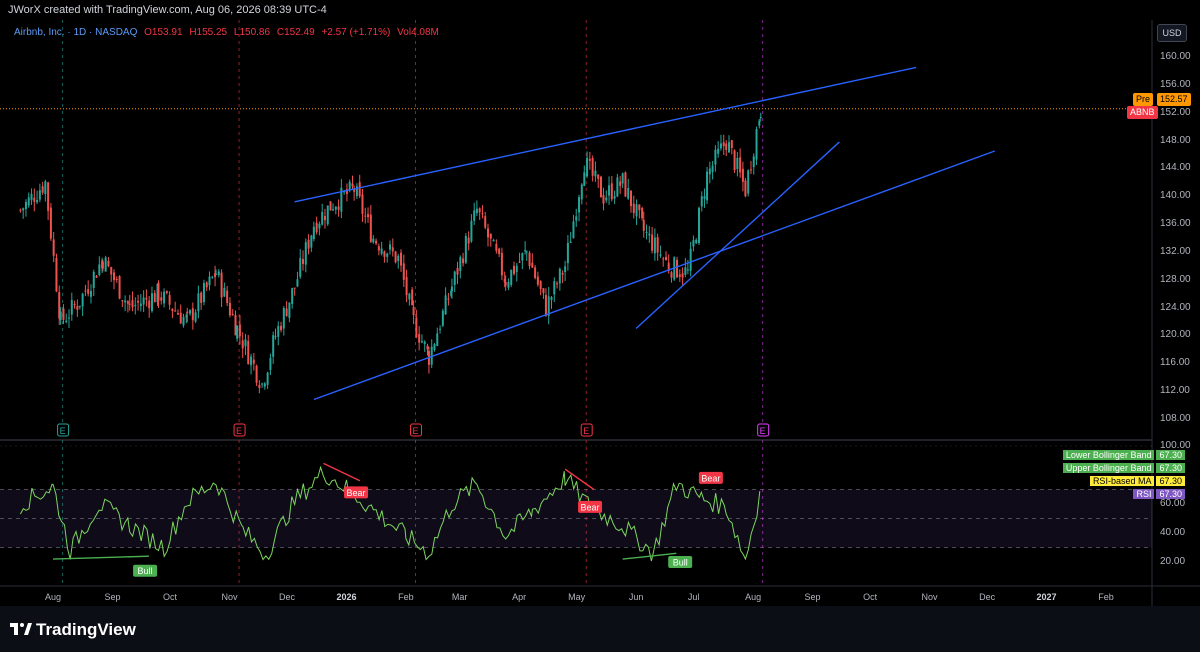 The height and width of the screenshot is (652, 1200). Describe the element at coordinates (1172, 33) in the screenshot. I see `currency-button: USD` at that location.